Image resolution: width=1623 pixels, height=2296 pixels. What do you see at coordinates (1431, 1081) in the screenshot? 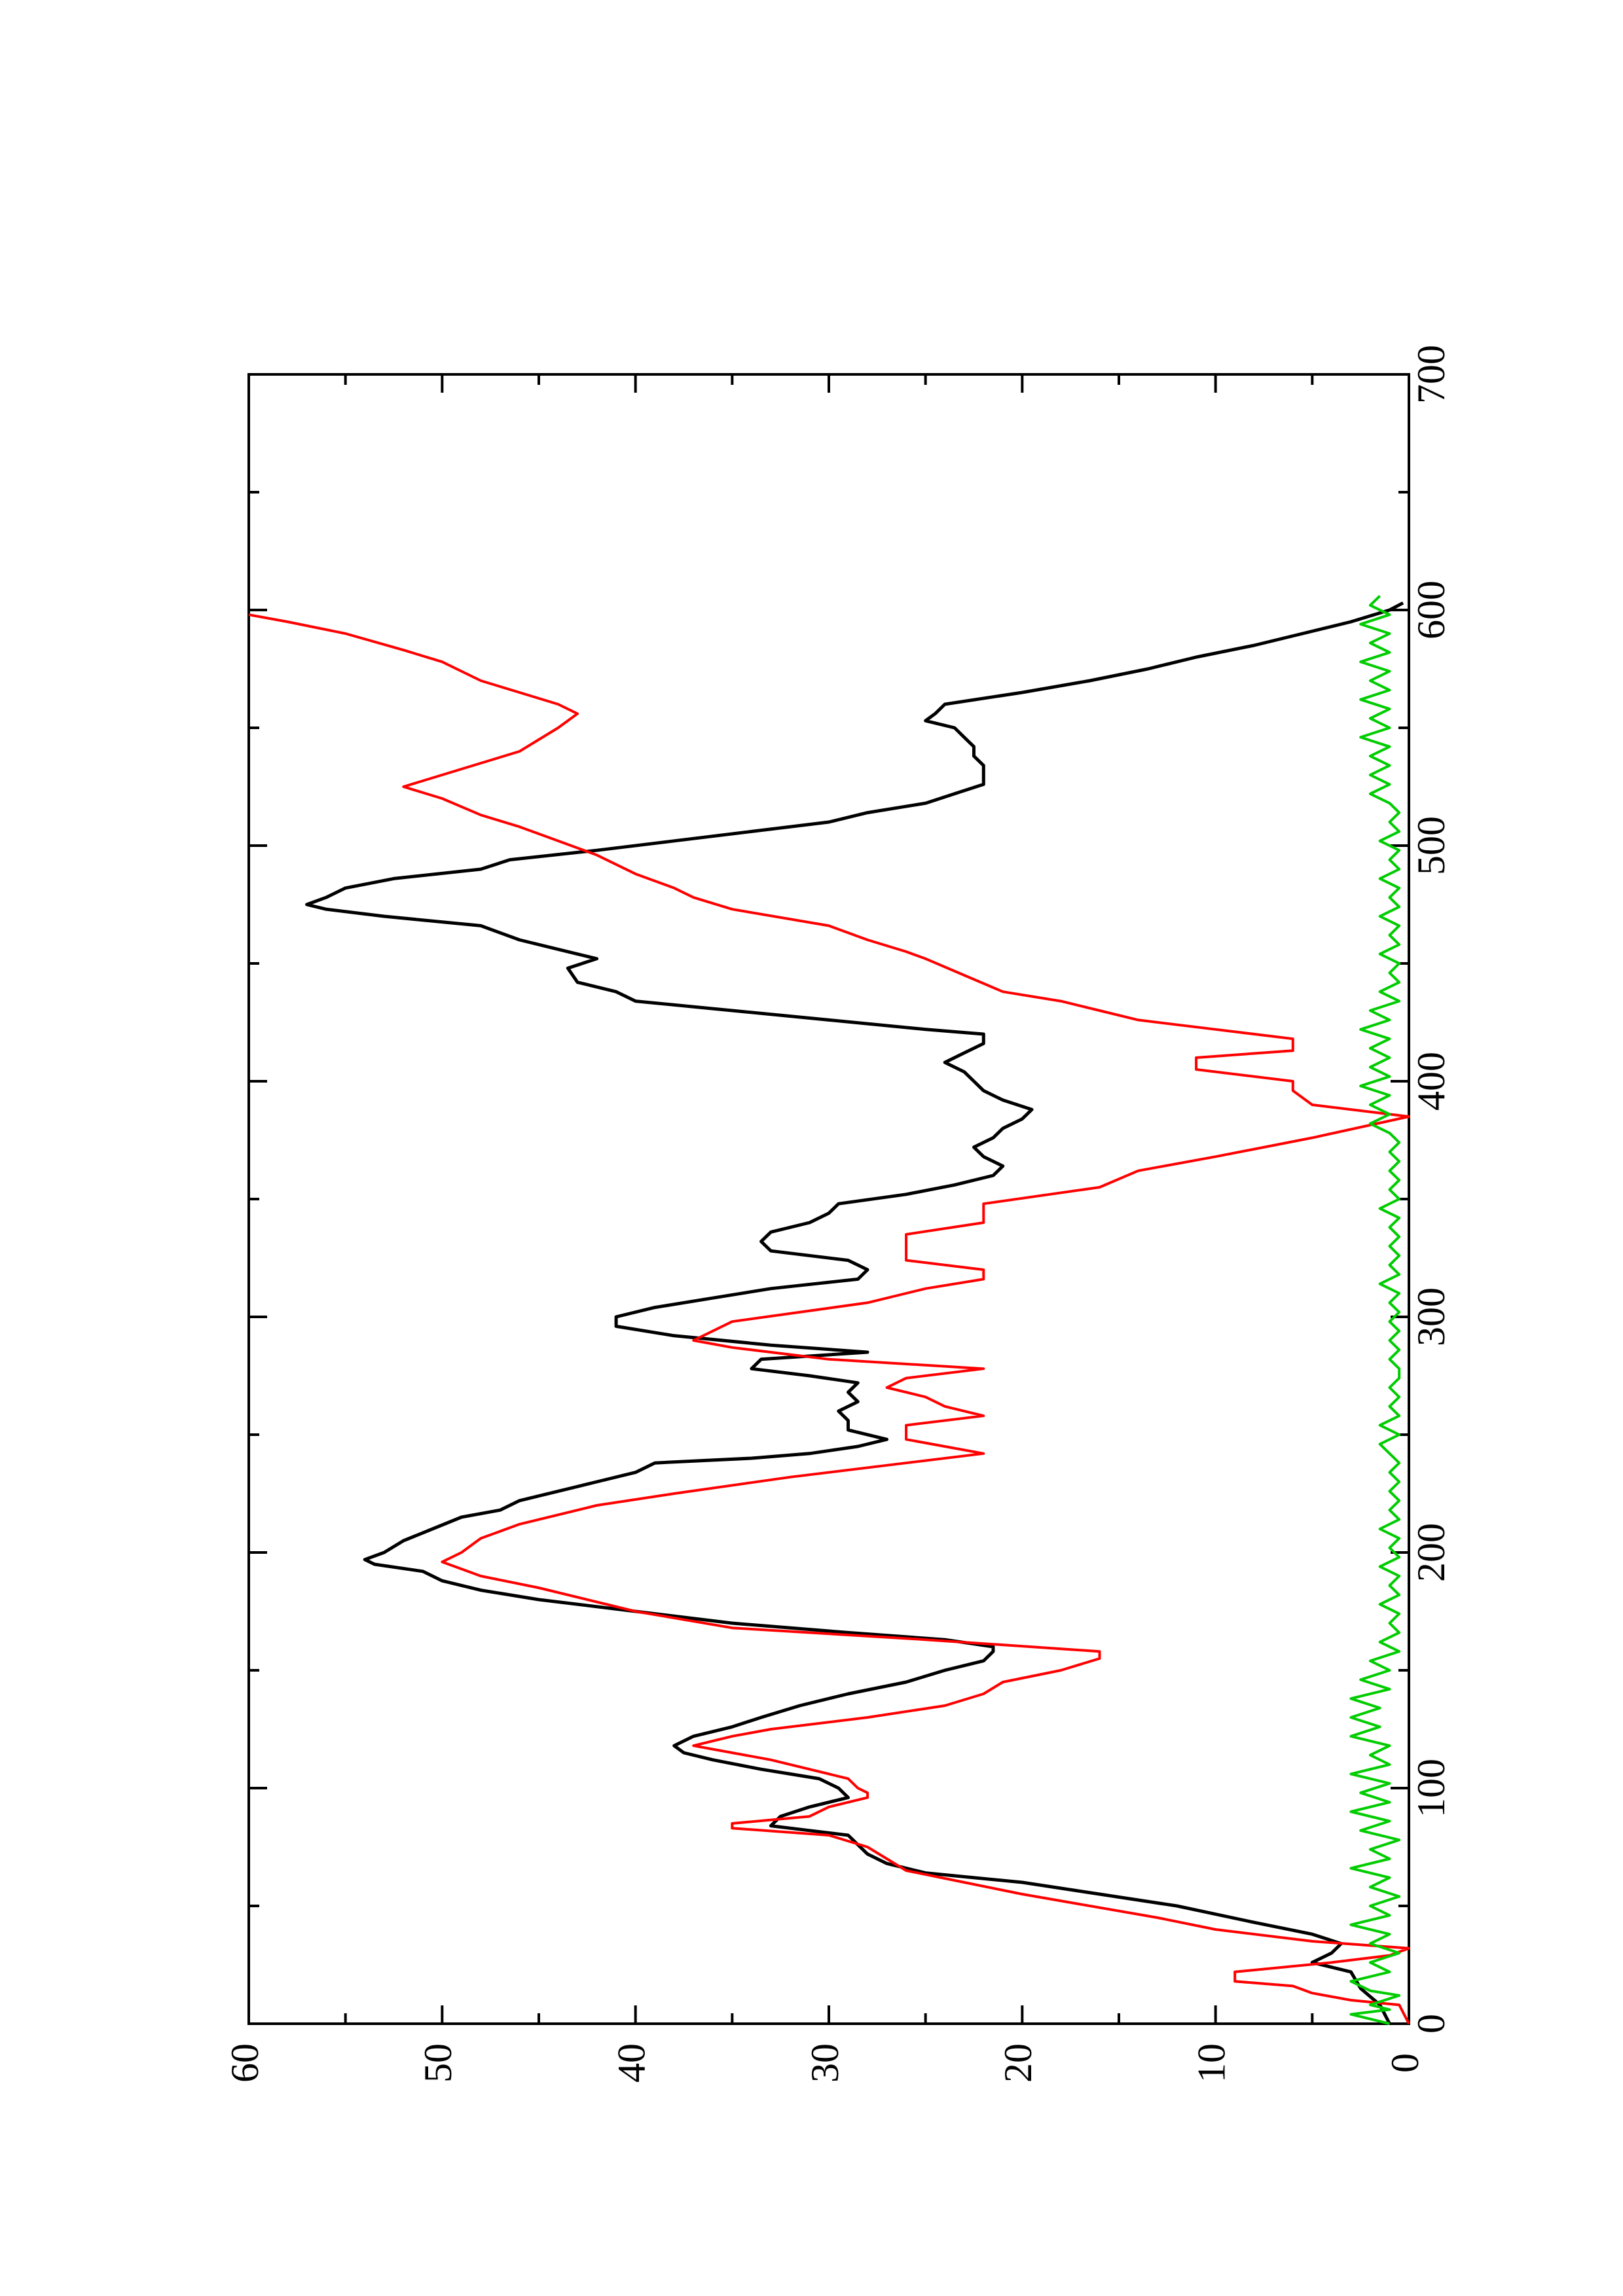
I see `x-tick-label: 400` at bounding box center [1431, 1081].